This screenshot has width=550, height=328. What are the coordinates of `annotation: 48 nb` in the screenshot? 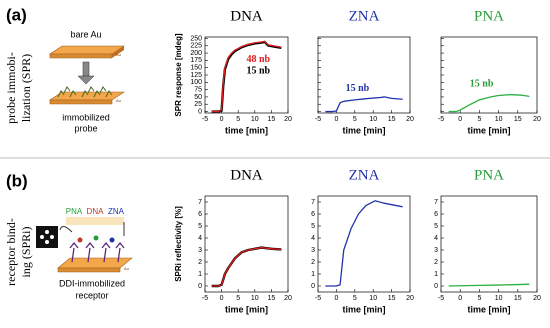 It's located at (259, 59).